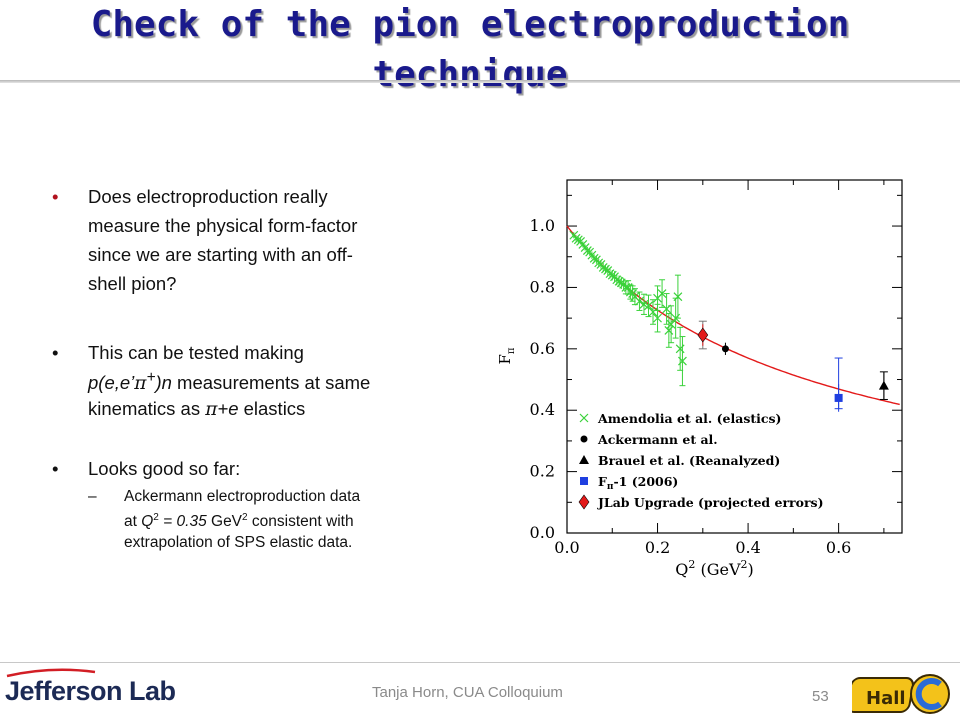 The width and height of the screenshot is (960, 720). What do you see at coordinates (151, 377) in the screenshot?
I see `plus-sup: +` at bounding box center [151, 377].